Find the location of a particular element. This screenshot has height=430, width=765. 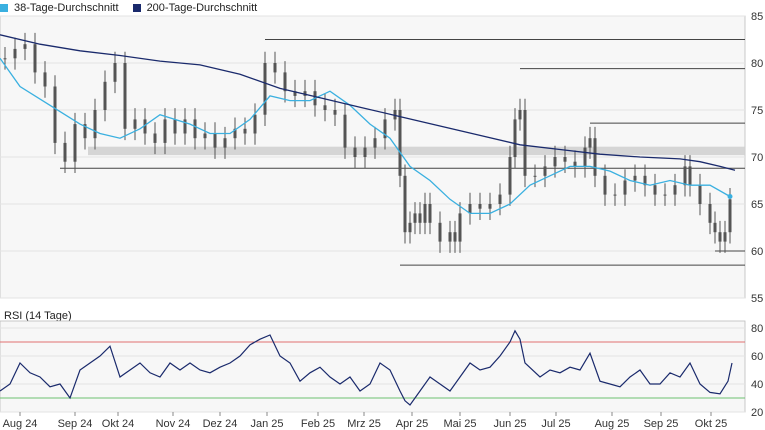

x-tick-label: Dez 24 is located at coordinates (220, 424).